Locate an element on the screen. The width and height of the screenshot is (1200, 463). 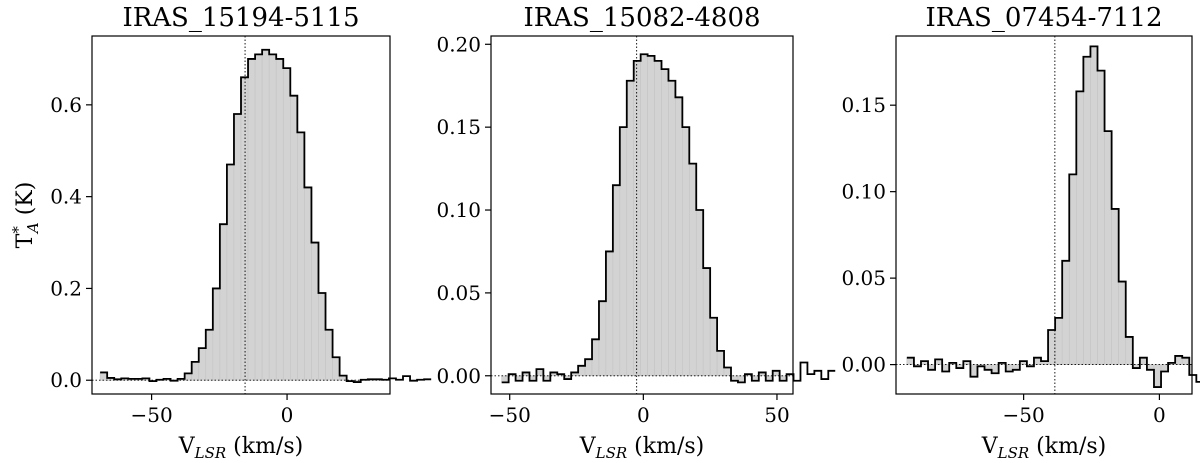
y-ticks: 0.00 0.05 0.10 0.15 0.20 is located at coordinates (463, 210).